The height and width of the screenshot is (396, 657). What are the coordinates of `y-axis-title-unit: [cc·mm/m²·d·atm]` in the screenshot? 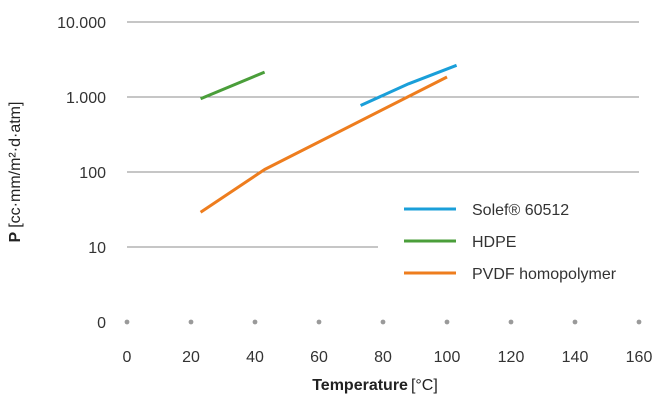 It's located at (15, 165).